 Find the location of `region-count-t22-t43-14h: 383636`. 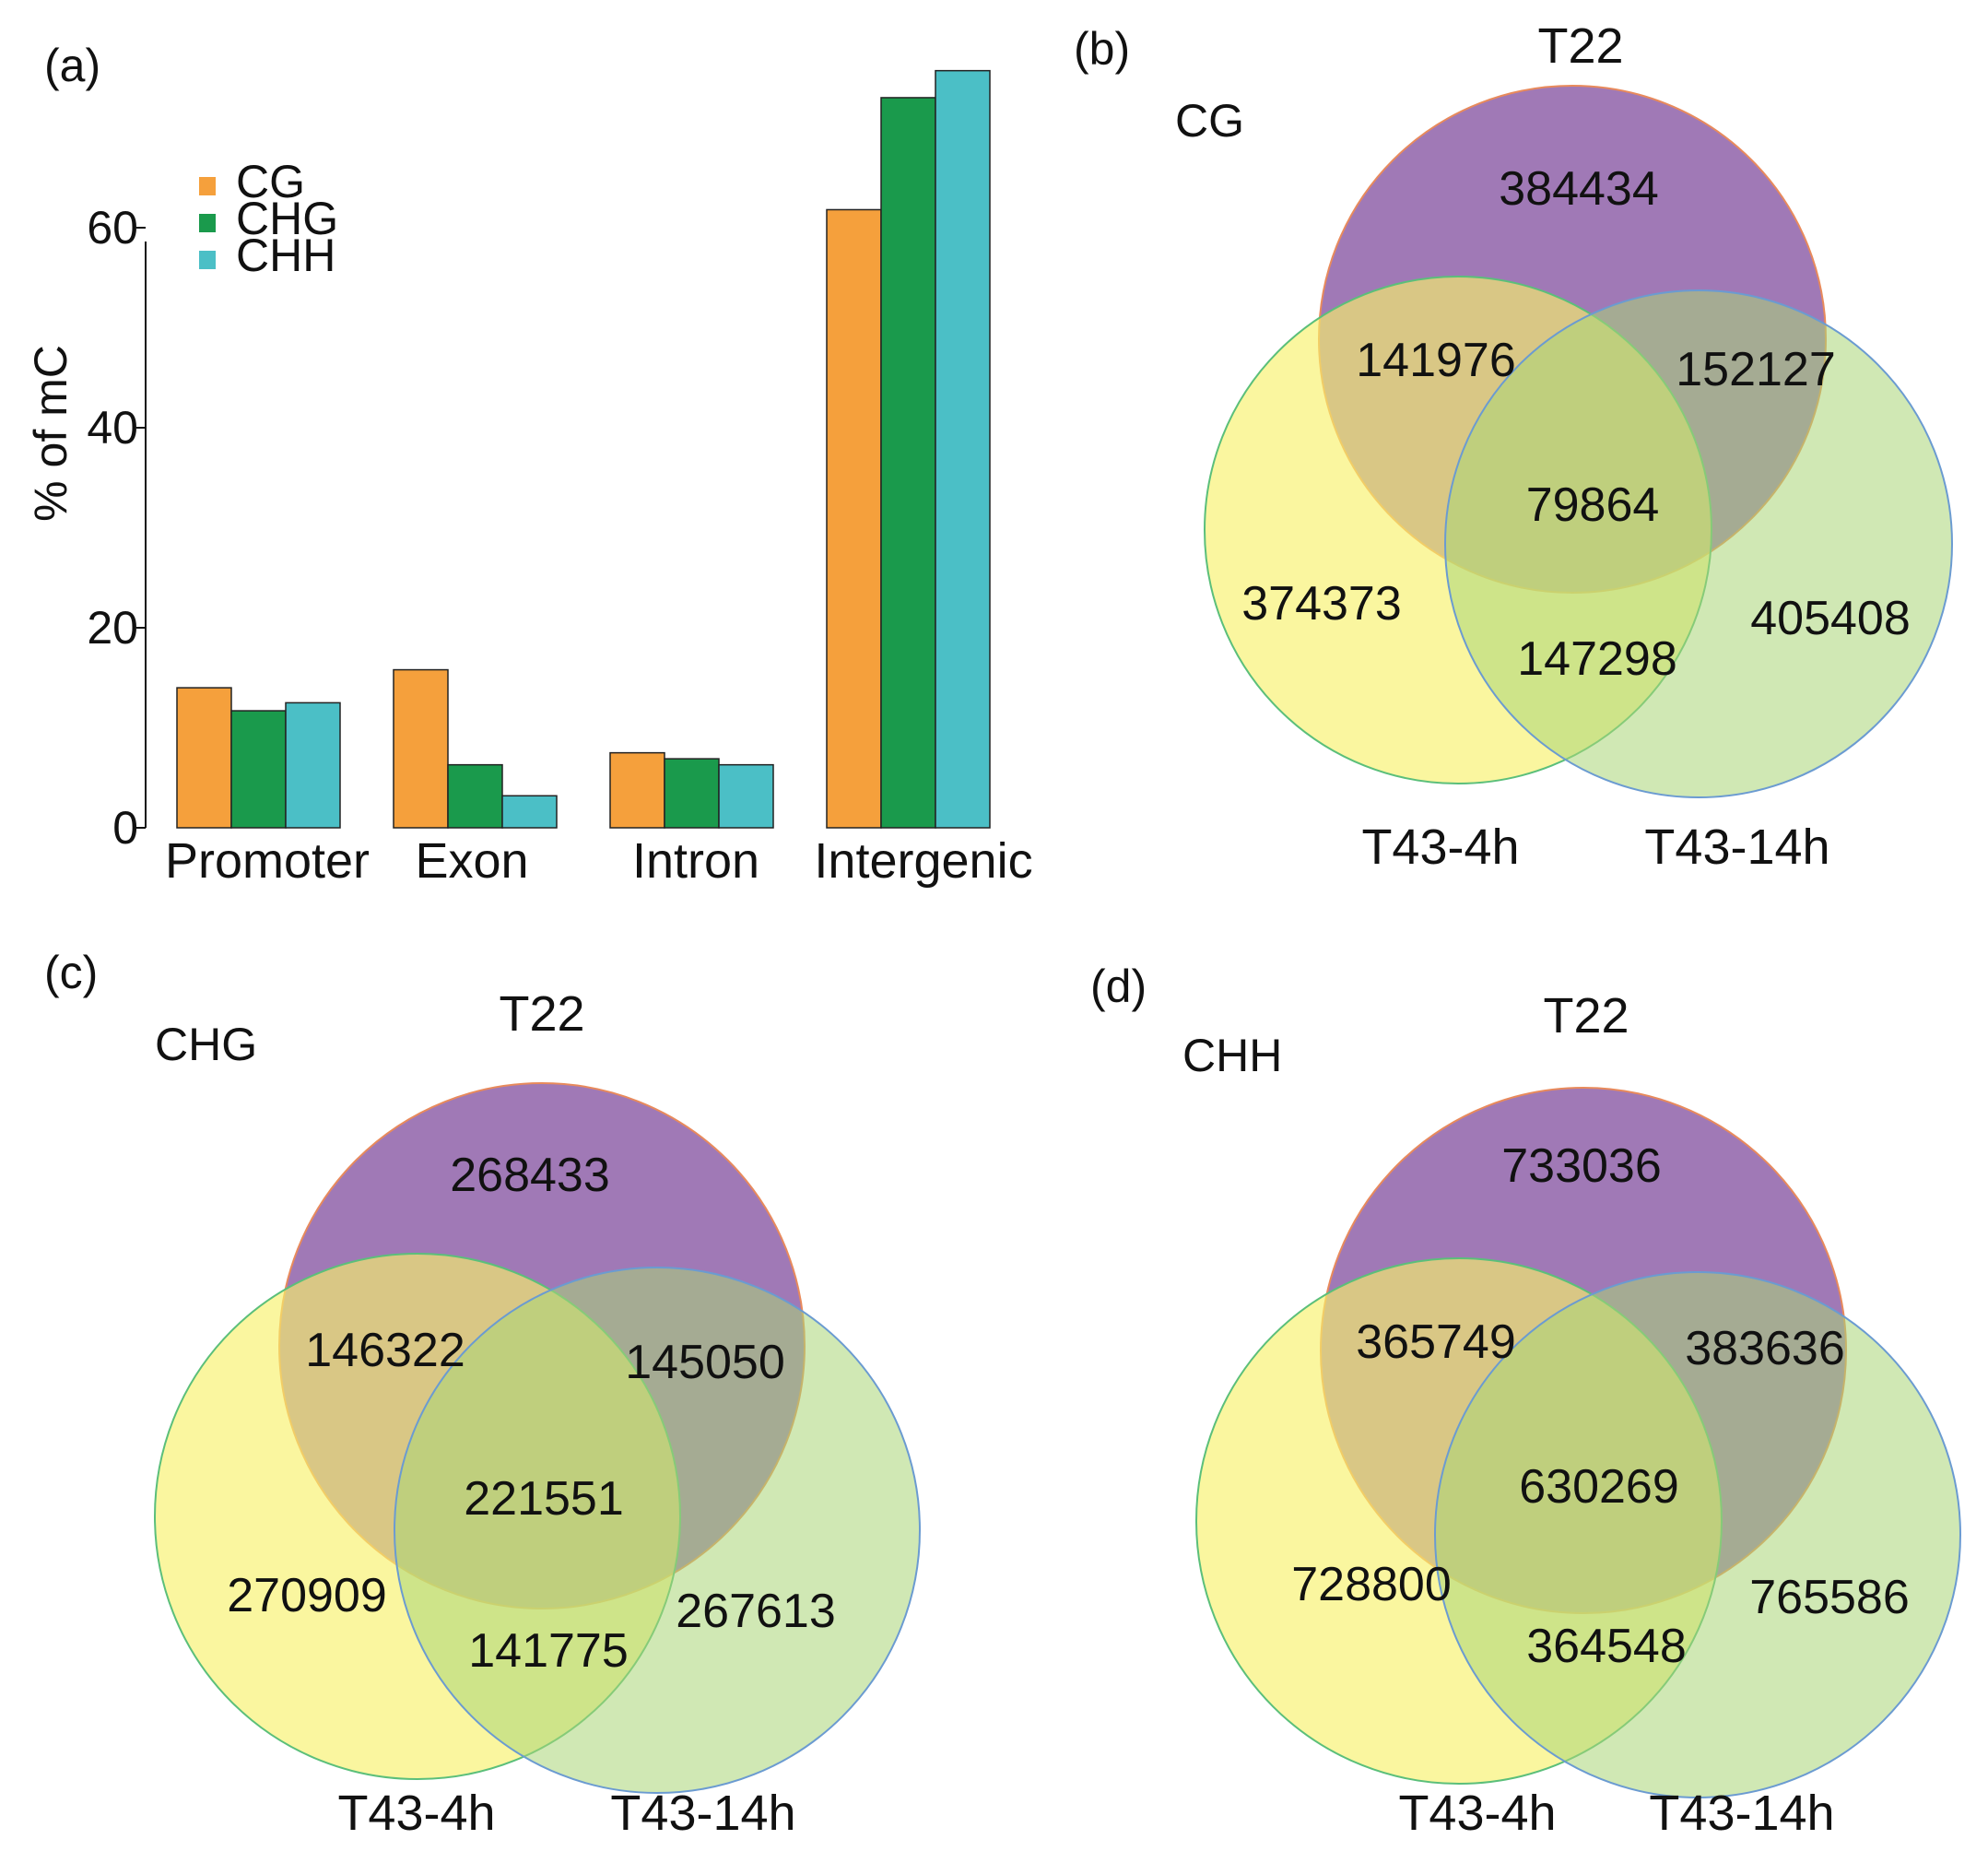

region-count-t22-t43-14h: 383636 is located at coordinates (1765, 1348).